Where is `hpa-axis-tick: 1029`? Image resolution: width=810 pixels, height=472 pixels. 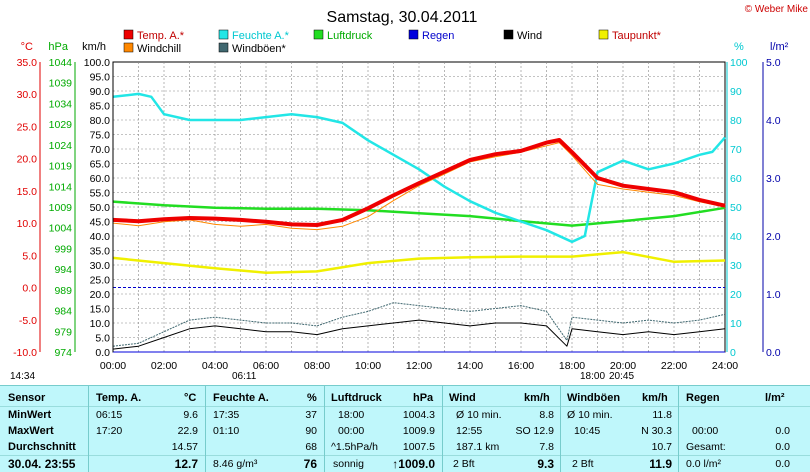 hpa-axis-tick: 1029 is located at coordinates (61, 125).